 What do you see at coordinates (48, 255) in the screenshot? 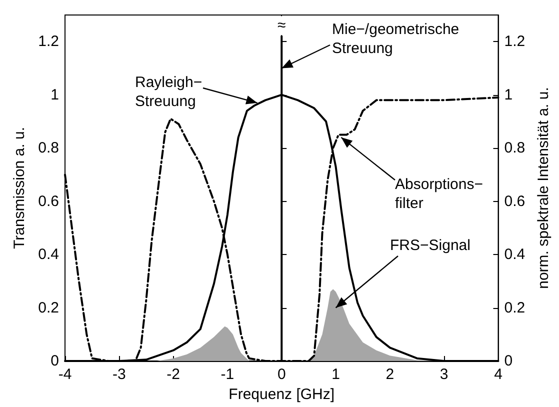
I see `y-tick-label: 0.4` at bounding box center [48, 255].